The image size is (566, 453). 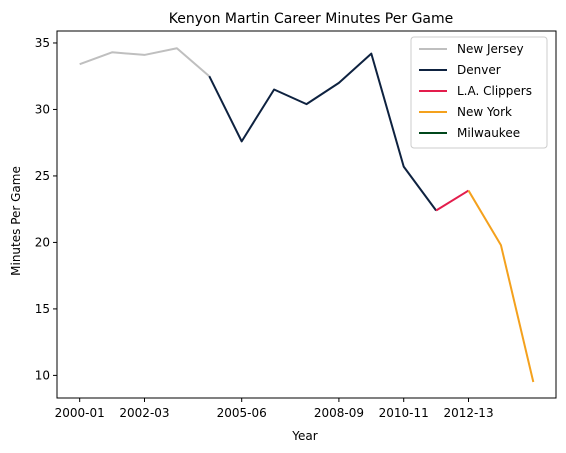 What do you see at coordinates (46, 209) in the screenshot?
I see `y-axis: 10 15 20 25 30 35` at bounding box center [46, 209].